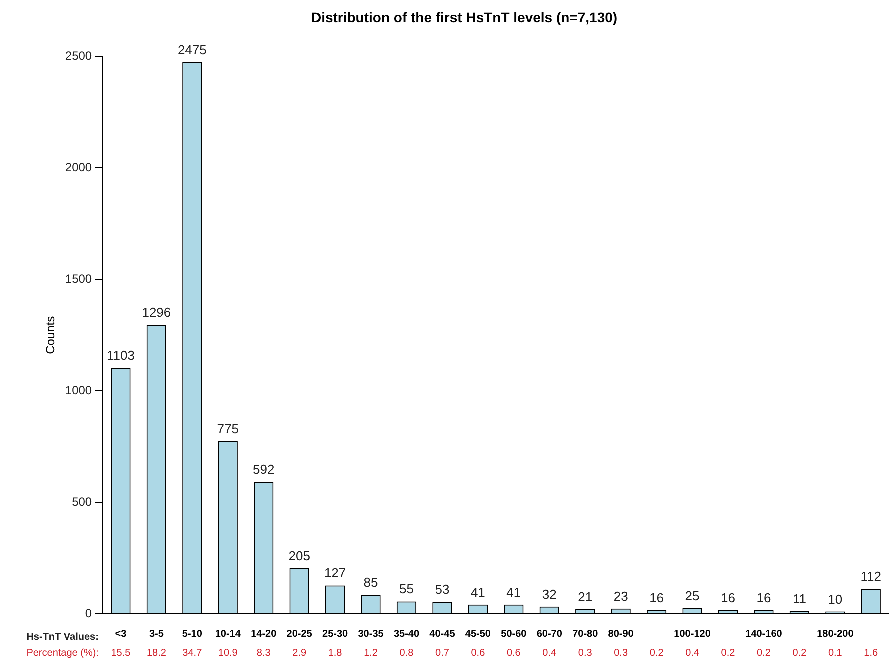 The width and height of the screenshot is (895, 668). What do you see at coordinates (228, 428) in the screenshot?
I see `data-label: 775` at bounding box center [228, 428].